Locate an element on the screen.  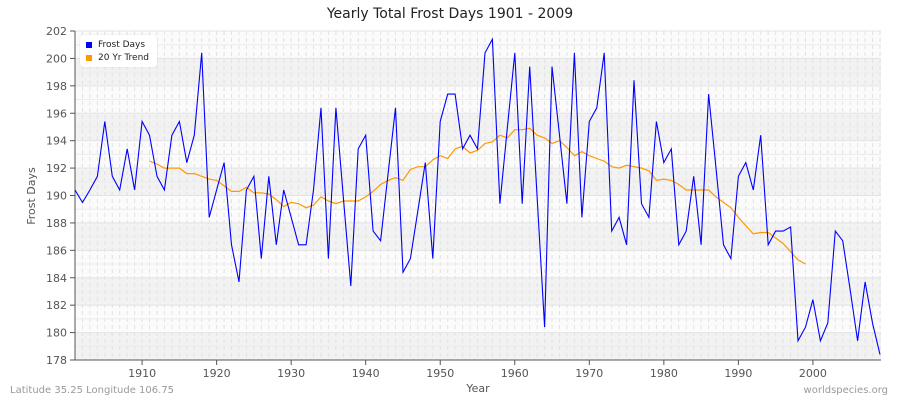
svg-text: 1920 is located at coordinates (217, 373).